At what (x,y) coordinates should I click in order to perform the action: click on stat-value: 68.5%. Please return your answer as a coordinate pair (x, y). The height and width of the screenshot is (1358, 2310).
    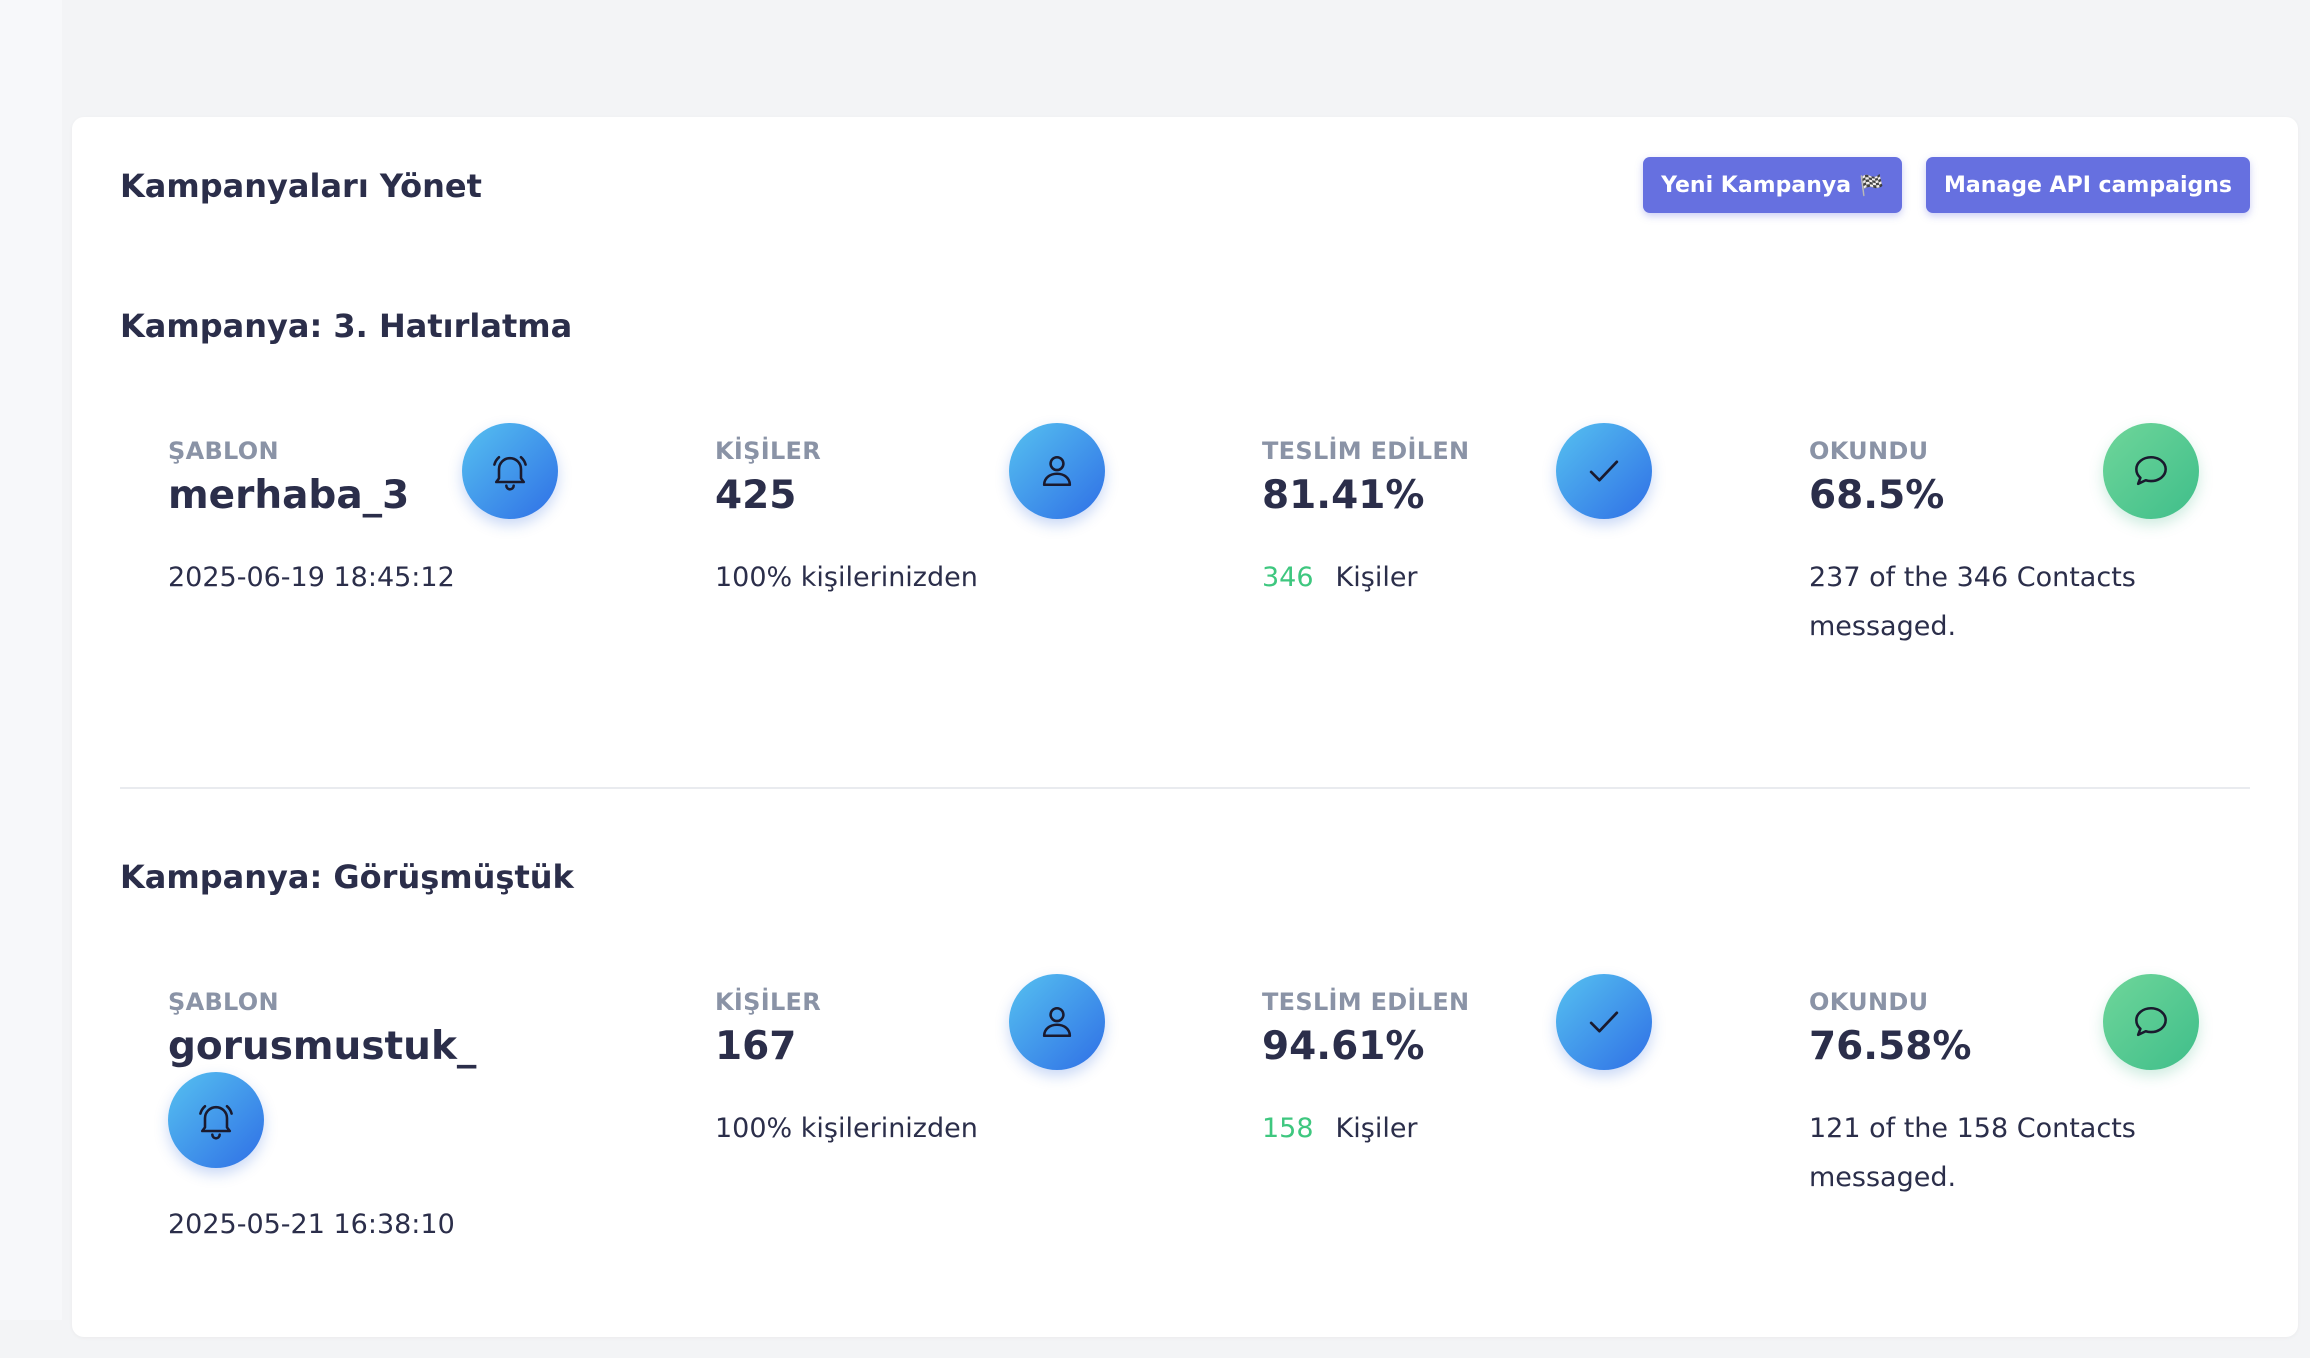
    Looking at the image, I should click on (1877, 495).